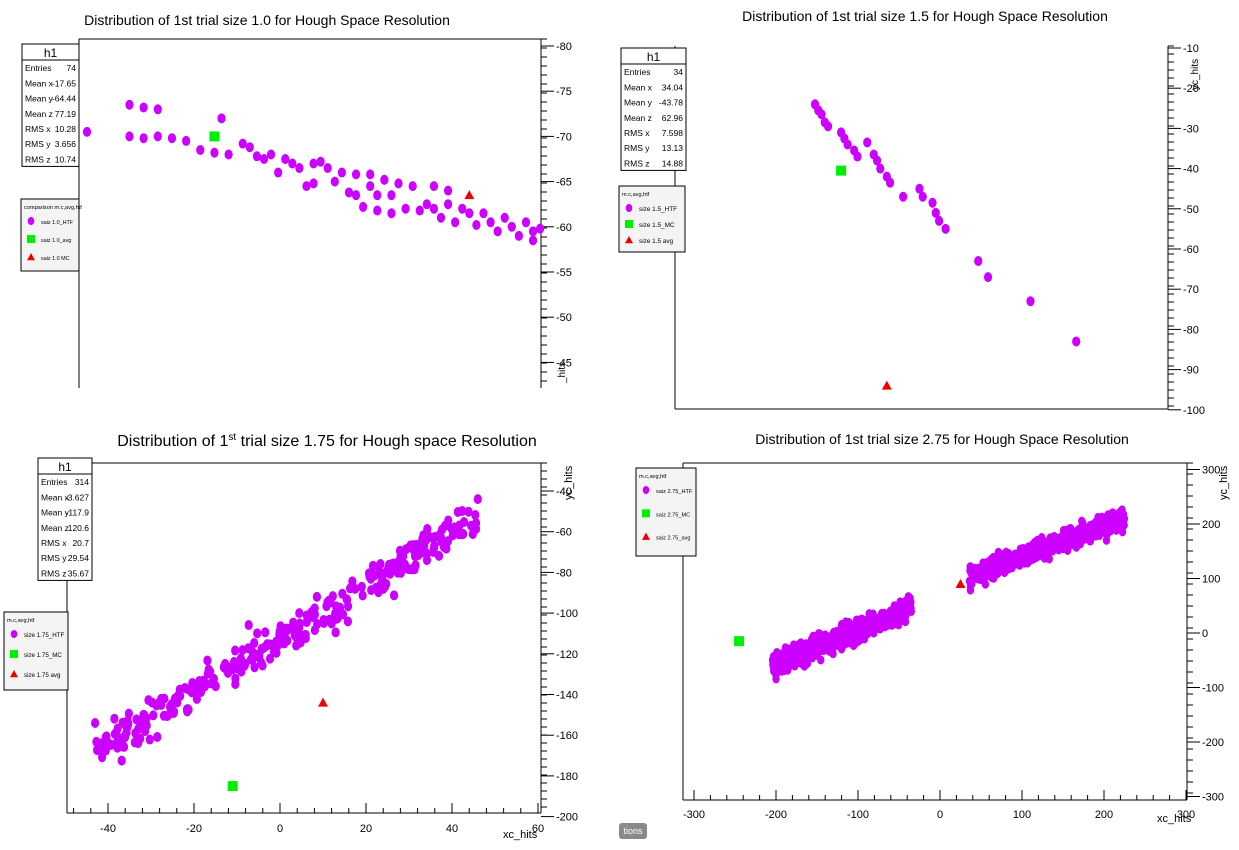 This screenshot has height=850, width=1239. I want to click on legend-marker-circle, so click(14, 634).